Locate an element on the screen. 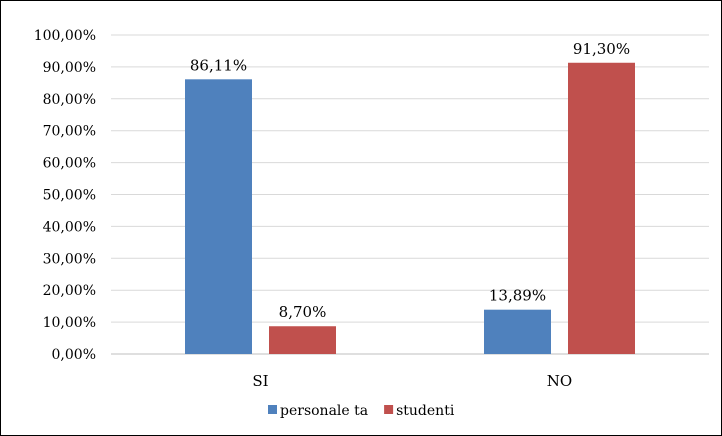 The height and width of the screenshot is (436, 722). legend-label: personale ta is located at coordinates (324, 411).